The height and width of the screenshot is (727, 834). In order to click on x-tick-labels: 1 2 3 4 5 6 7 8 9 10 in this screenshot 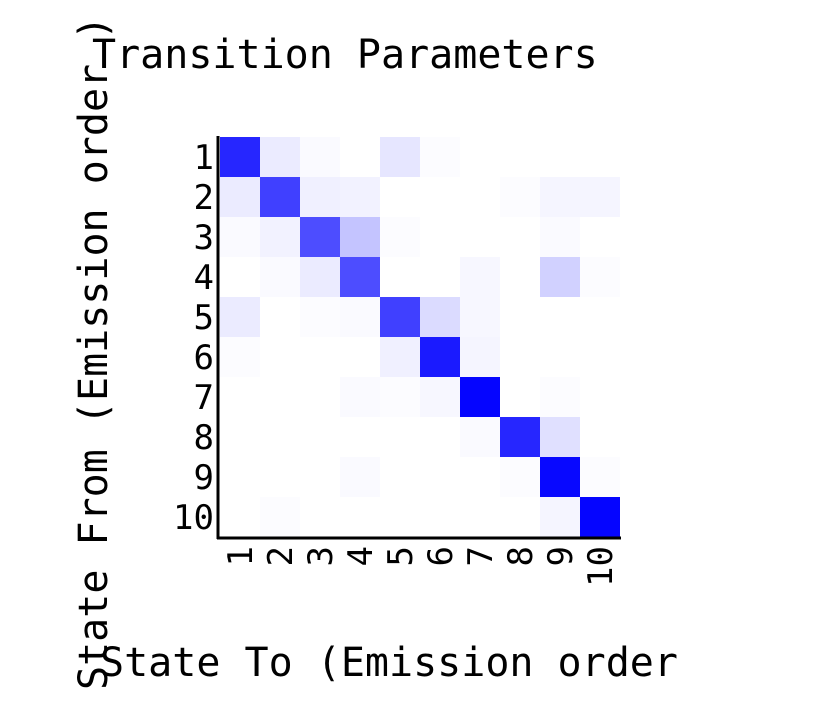, I will do `click(421, 566)`.